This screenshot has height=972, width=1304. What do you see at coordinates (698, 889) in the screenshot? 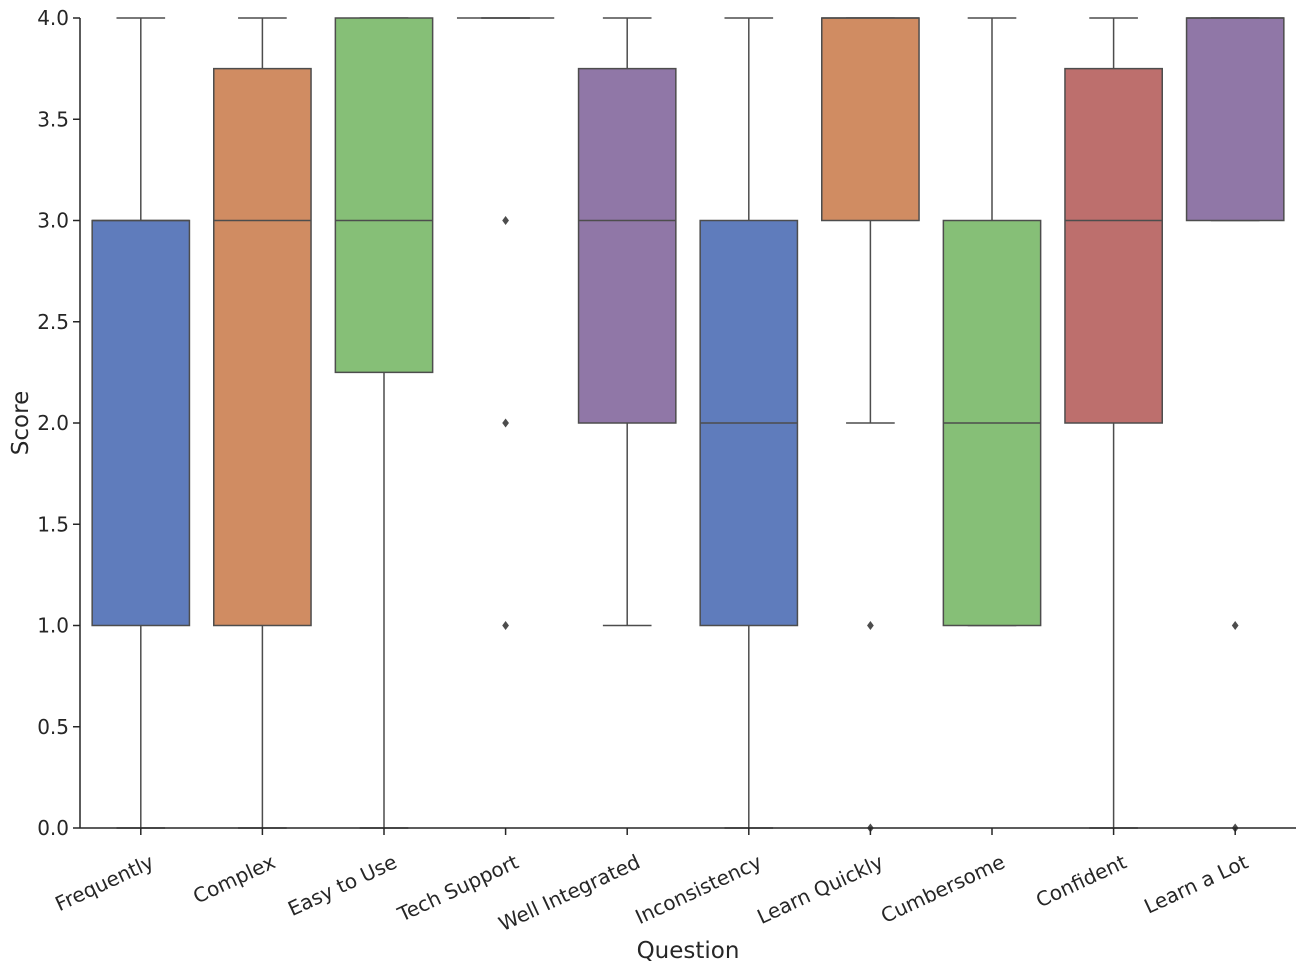
I see `x-tick-label: Inconsistency` at bounding box center [698, 889].